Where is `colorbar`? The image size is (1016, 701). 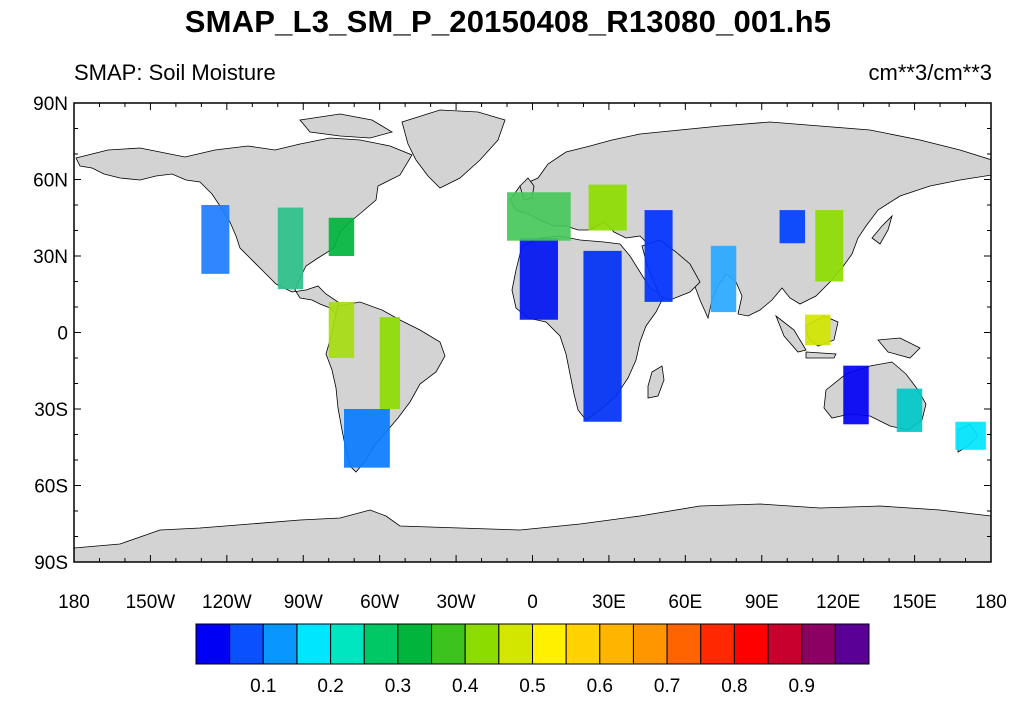 colorbar is located at coordinates (532, 644).